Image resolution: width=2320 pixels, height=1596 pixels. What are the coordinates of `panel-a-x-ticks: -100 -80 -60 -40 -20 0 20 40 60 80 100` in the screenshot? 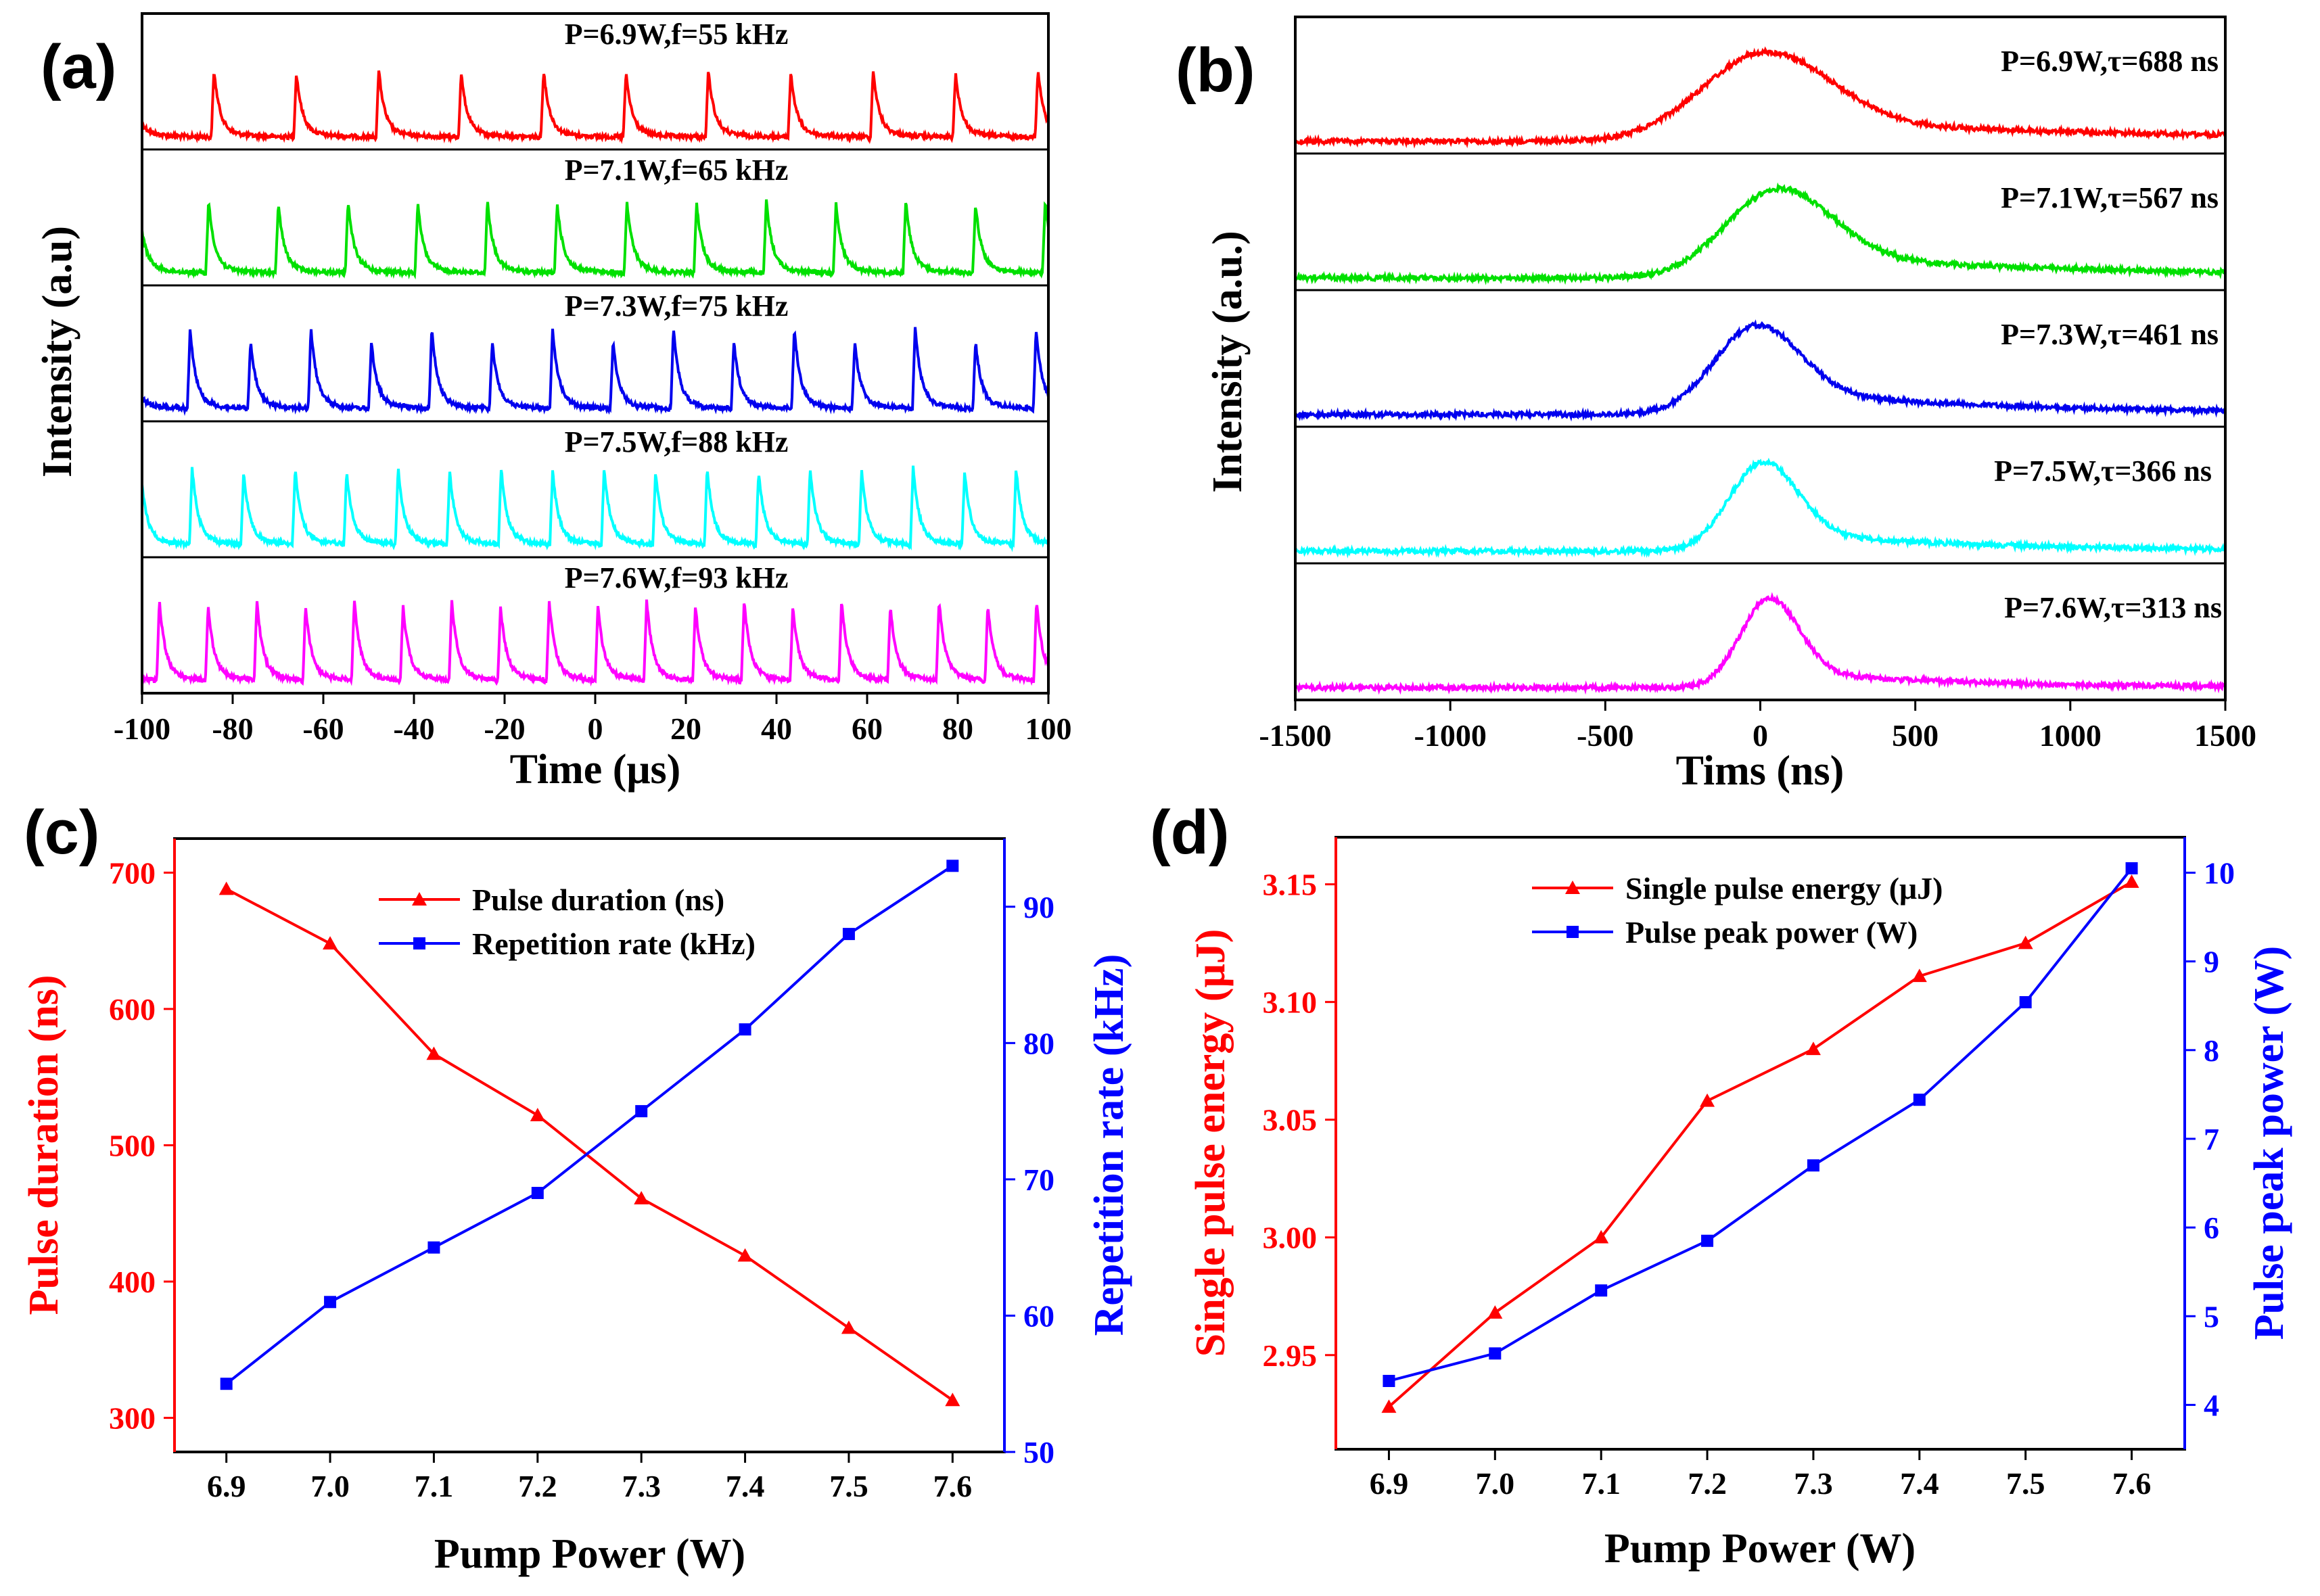 It's located at (593, 719).